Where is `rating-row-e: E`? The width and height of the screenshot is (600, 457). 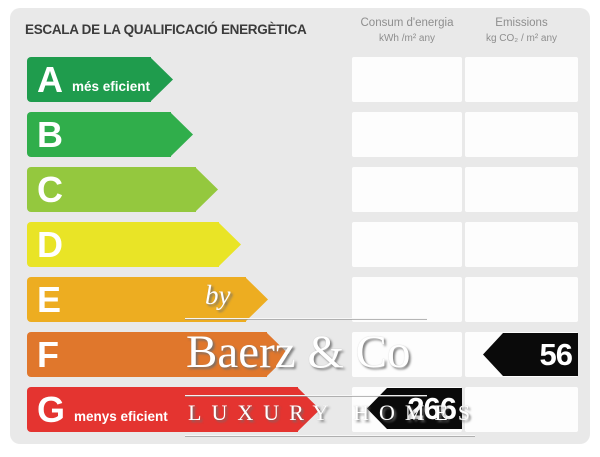 rating-row-e: E is located at coordinates (300, 299).